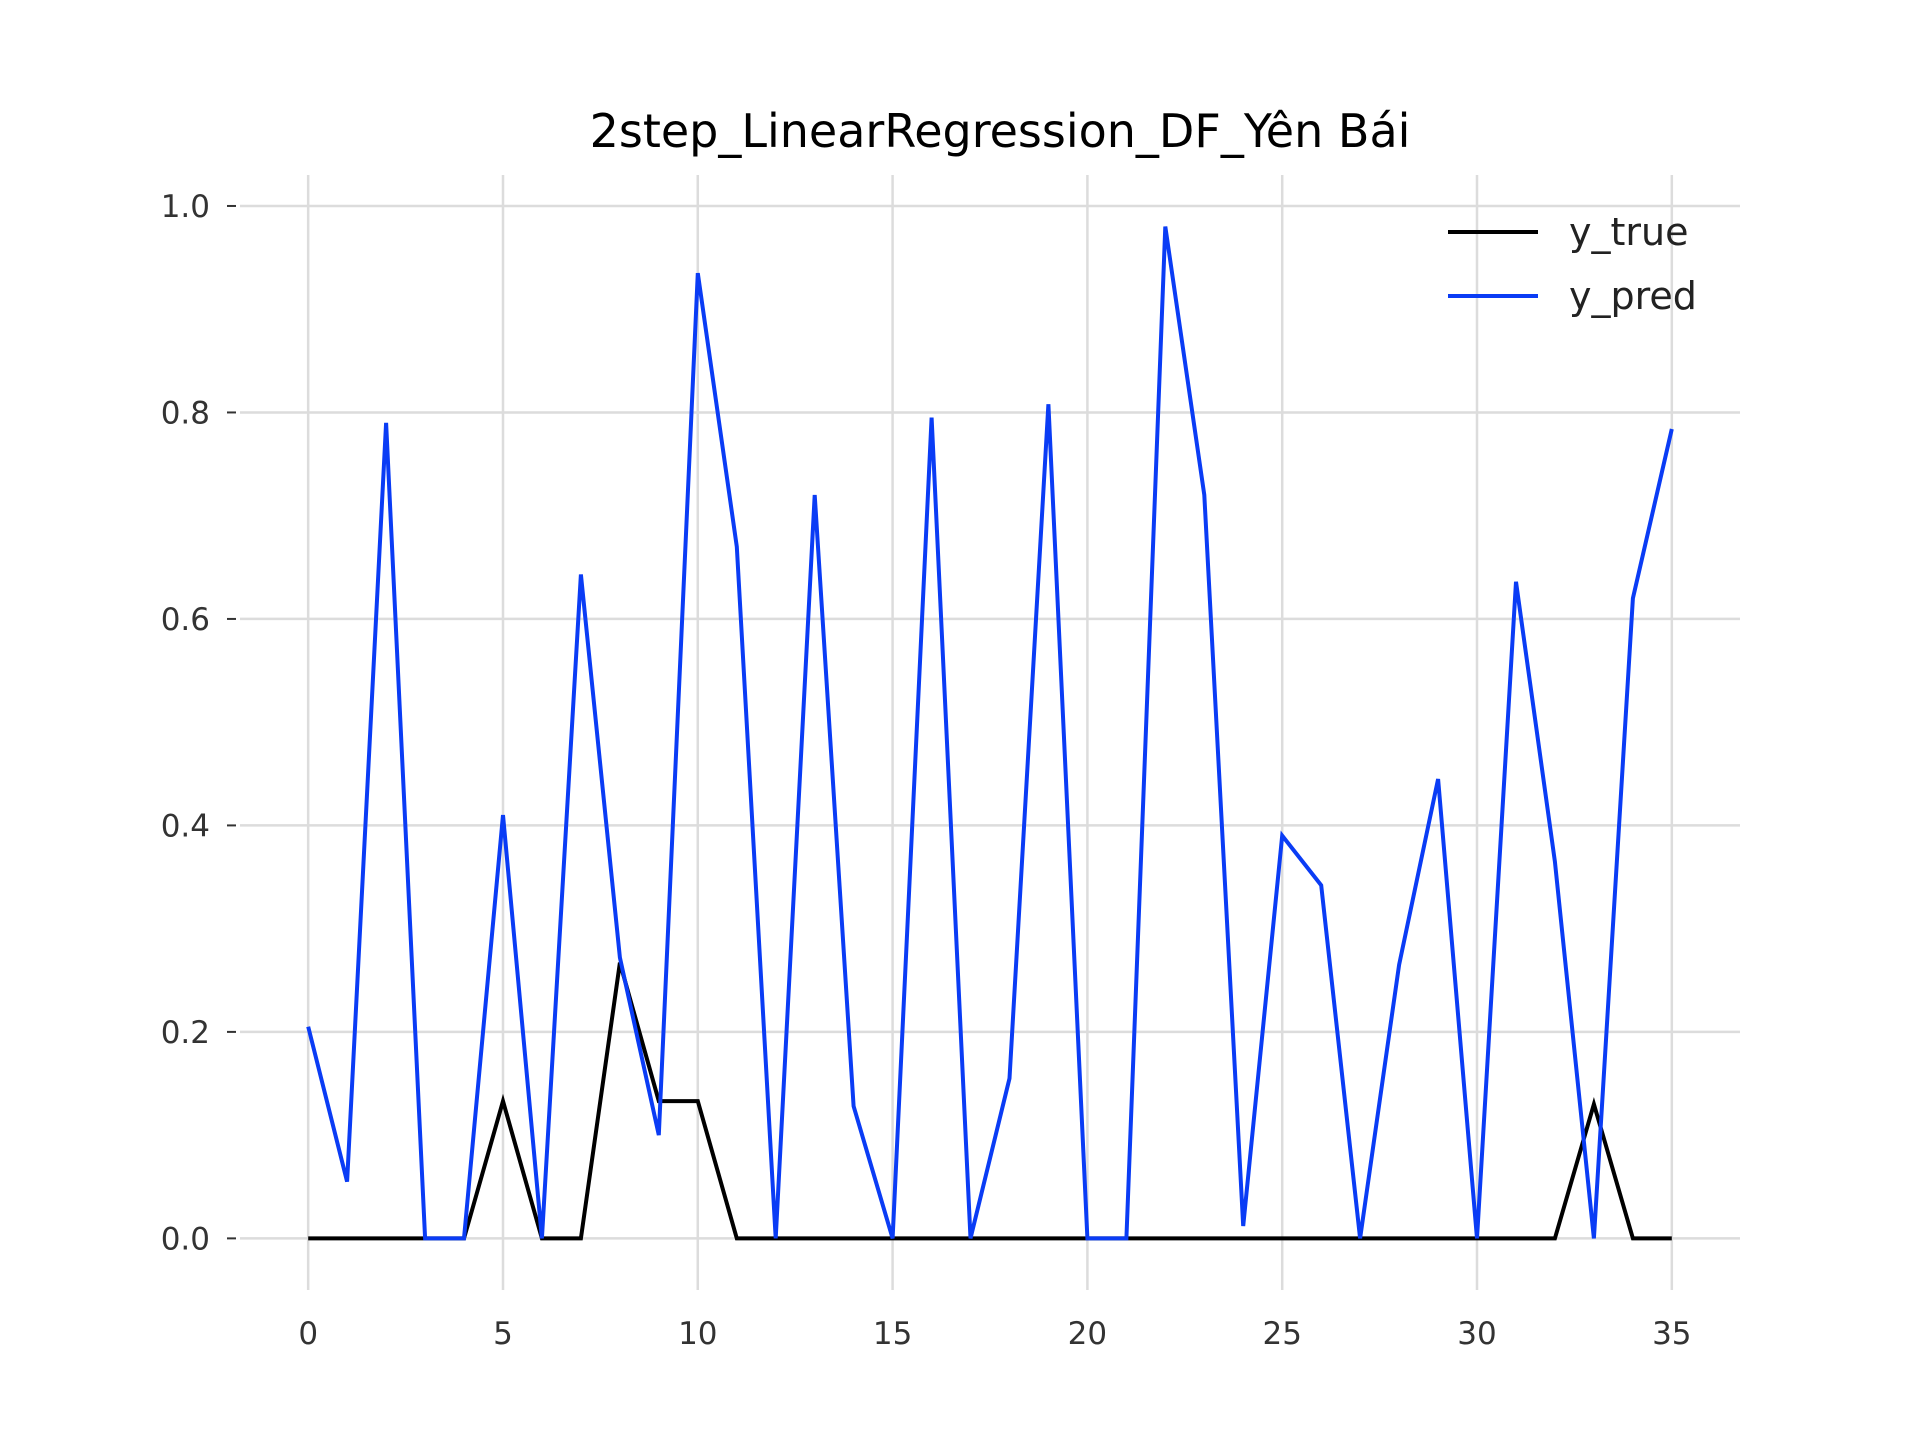  What do you see at coordinates (994, 1334) in the screenshot?
I see `x-axis: 0 5 10 15 20 25 30 35` at bounding box center [994, 1334].